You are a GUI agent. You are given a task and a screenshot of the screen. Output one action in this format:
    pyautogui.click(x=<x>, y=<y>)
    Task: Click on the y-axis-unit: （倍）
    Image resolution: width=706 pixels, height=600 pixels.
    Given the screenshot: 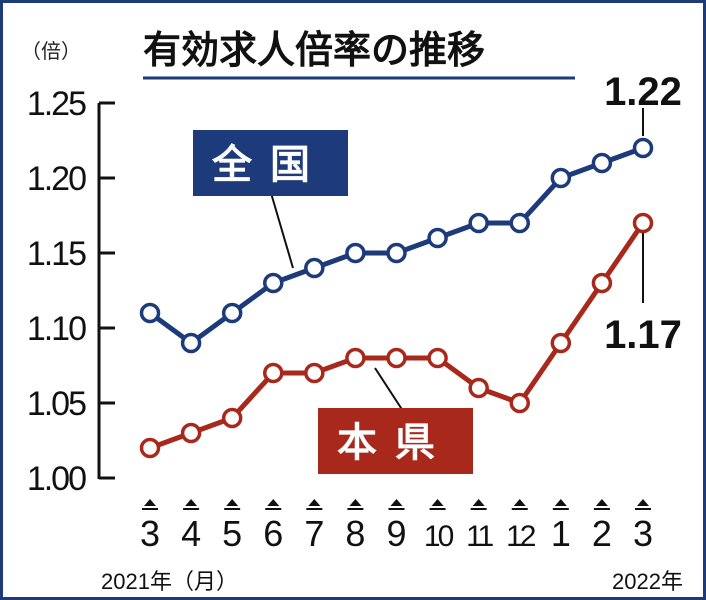 What is the action you would take?
    pyautogui.click(x=51, y=51)
    